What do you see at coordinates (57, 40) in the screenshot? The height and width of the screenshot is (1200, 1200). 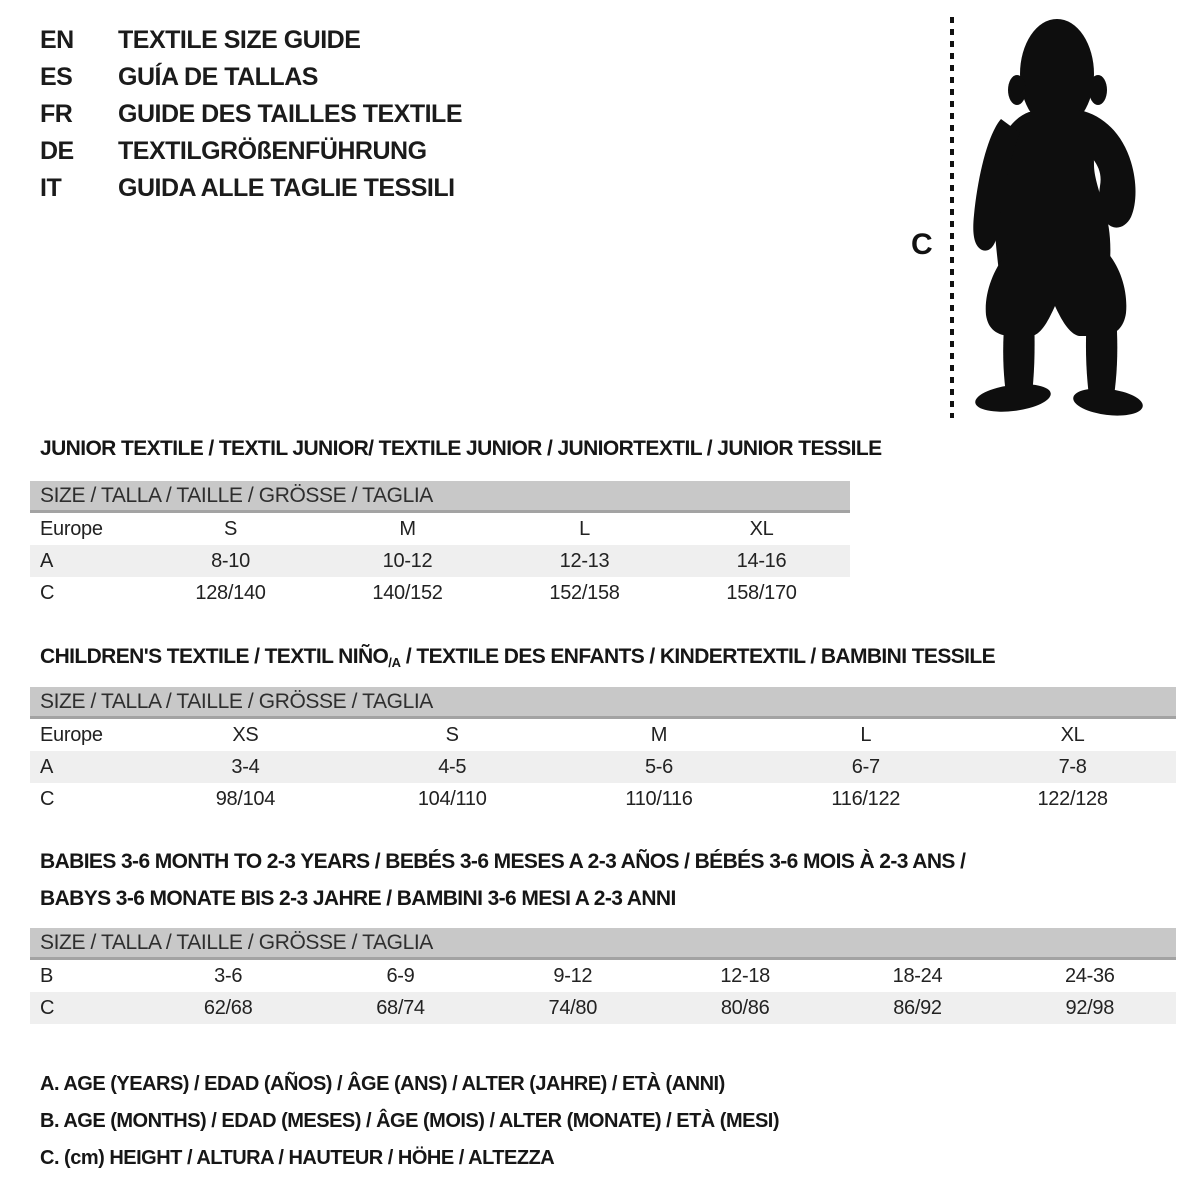 I see `language-code: EN` at bounding box center [57, 40].